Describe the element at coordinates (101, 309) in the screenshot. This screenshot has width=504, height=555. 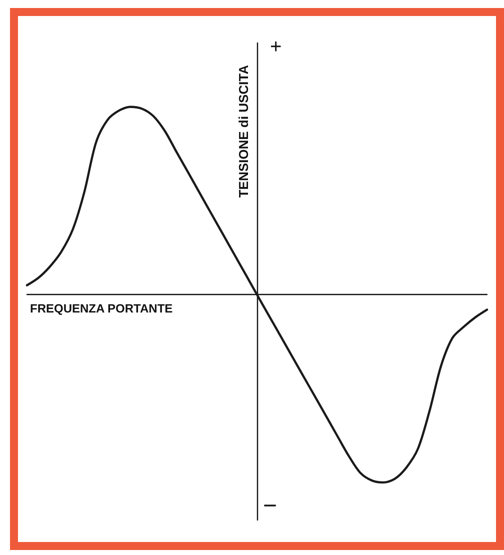
I see `x-axis-title: FREQUENZA PORTANTE` at that location.